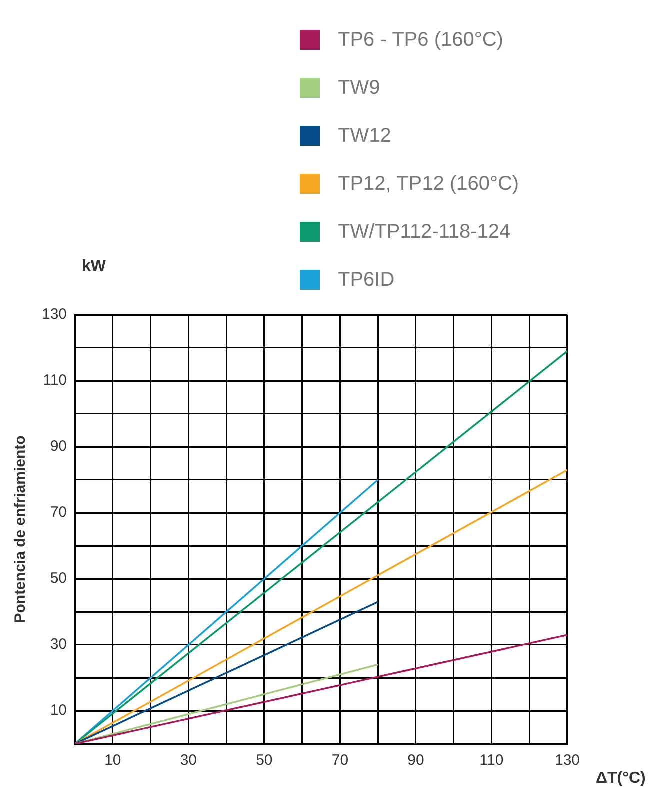 This screenshot has height=787, width=657. What do you see at coordinates (59, 711) in the screenshot?
I see `y-tick-label: 10` at bounding box center [59, 711].